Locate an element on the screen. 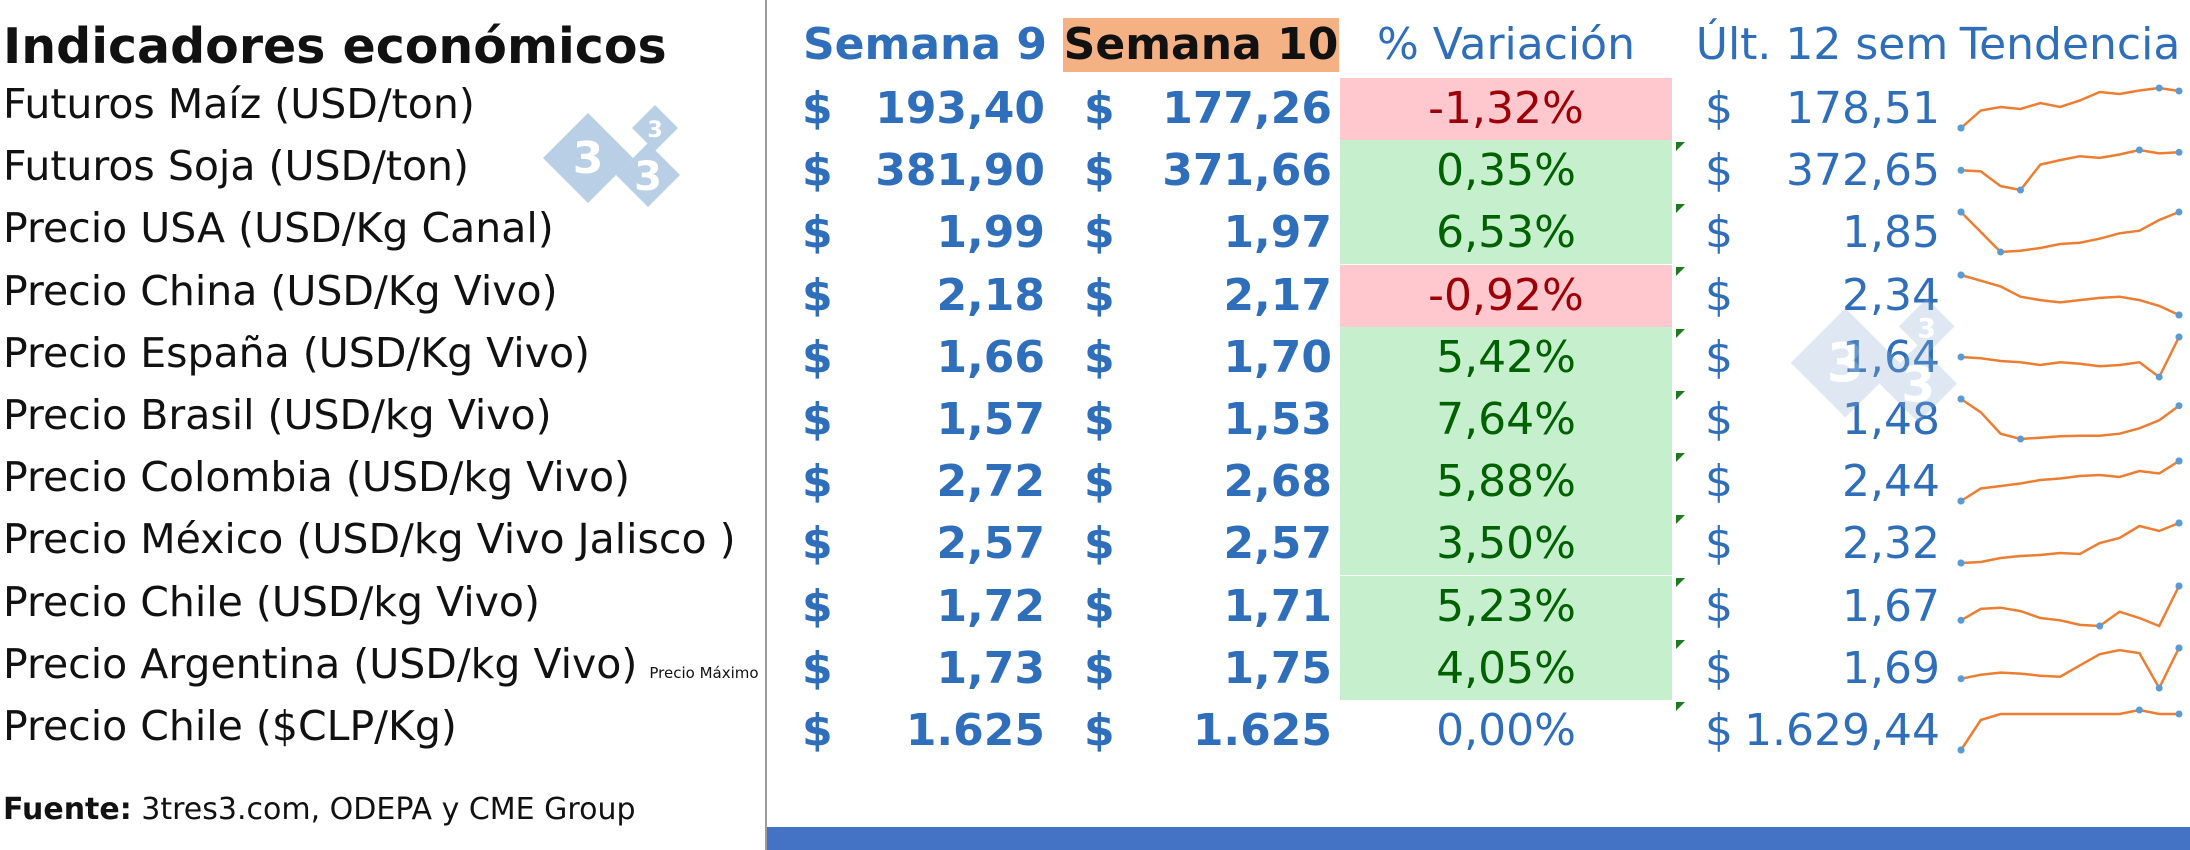 Image resolution: width=2190 pixels, height=850 pixels. logo-digit-1: 3 is located at coordinates (588, 158).